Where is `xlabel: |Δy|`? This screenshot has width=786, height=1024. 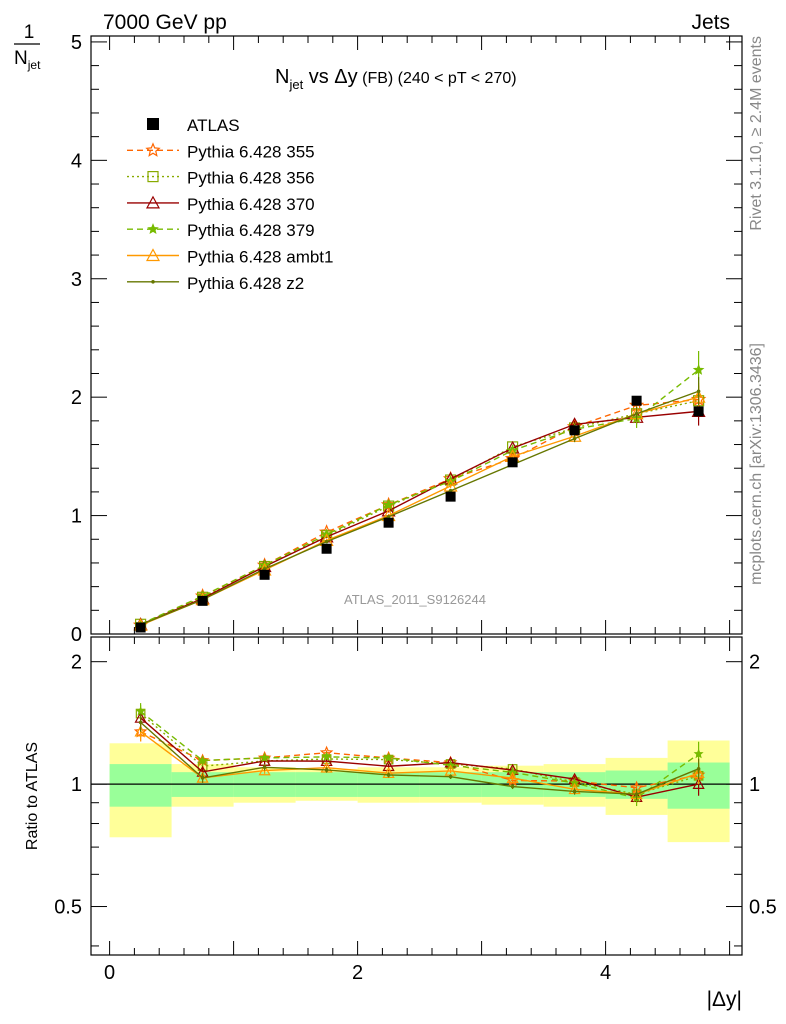 xlabel: |Δy| is located at coordinates (724, 999).